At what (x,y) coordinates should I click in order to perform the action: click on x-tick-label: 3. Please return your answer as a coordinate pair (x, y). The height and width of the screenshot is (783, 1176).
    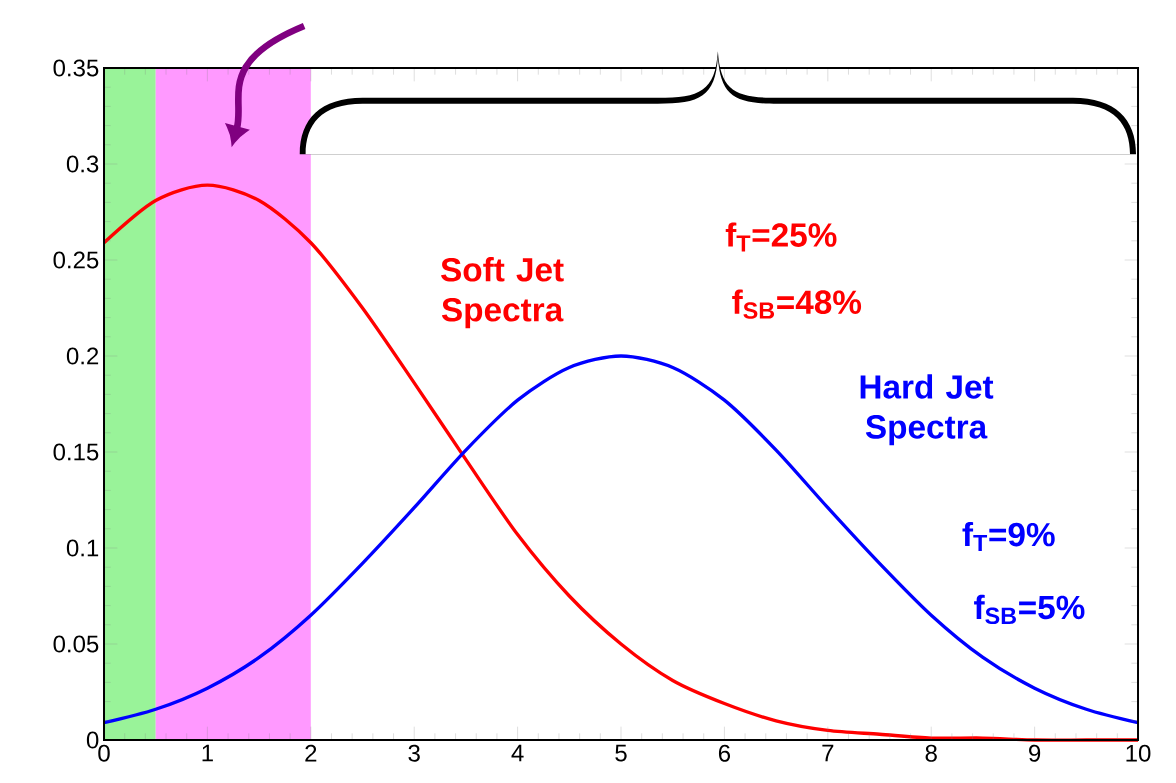
    Looking at the image, I should click on (414, 753).